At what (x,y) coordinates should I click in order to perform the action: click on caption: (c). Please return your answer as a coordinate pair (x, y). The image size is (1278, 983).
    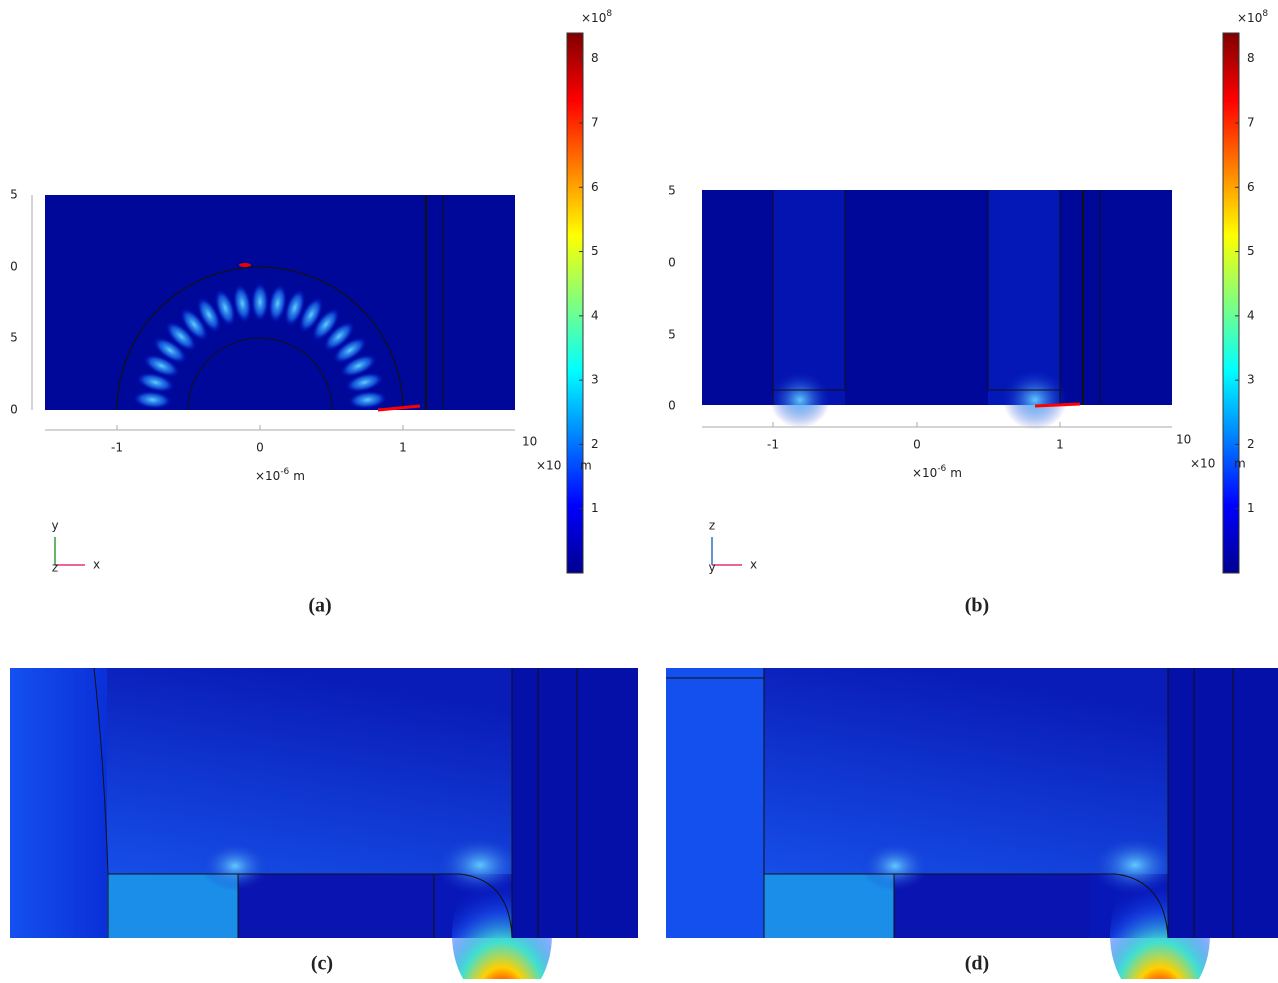
    Looking at the image, I should click on (322, 964).